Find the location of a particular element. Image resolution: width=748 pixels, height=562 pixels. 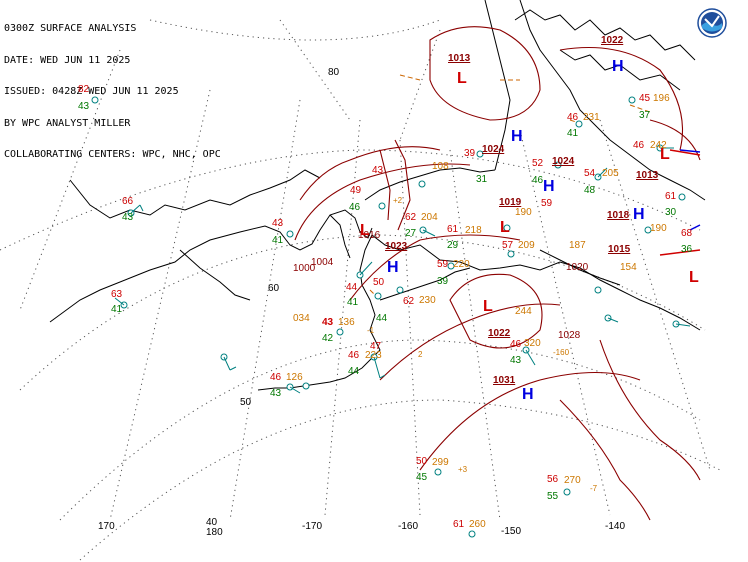

isobar-label-1019: 1019 is located at coordinates (510, 202).